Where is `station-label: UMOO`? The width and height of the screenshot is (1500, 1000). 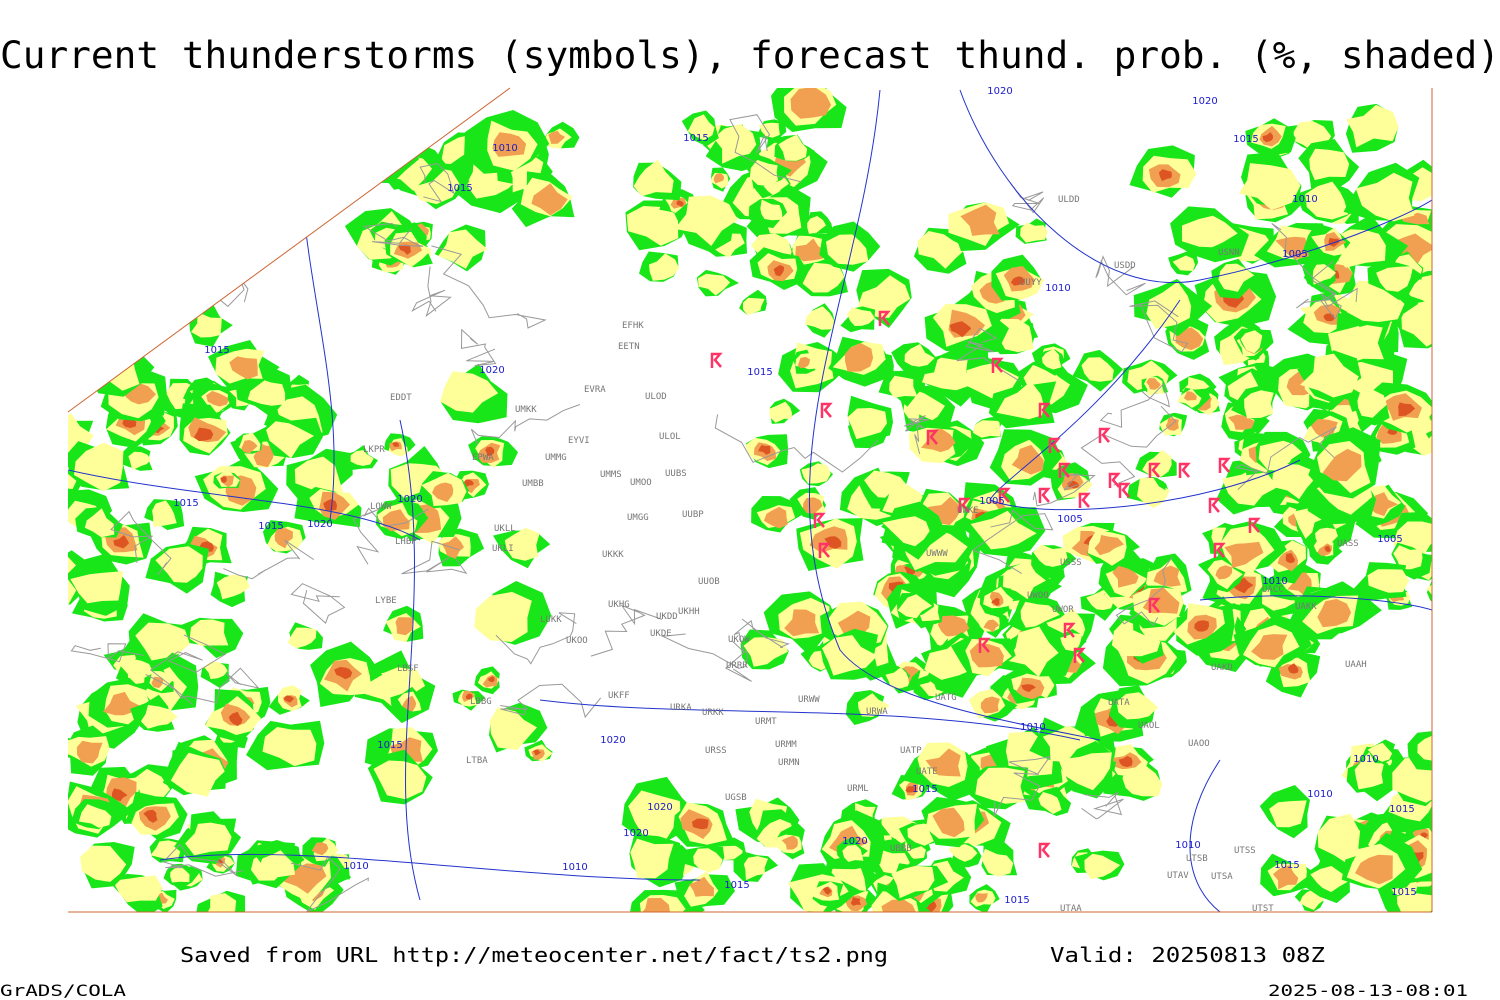 station-label: UMOO is located at coordinates (641, 483).